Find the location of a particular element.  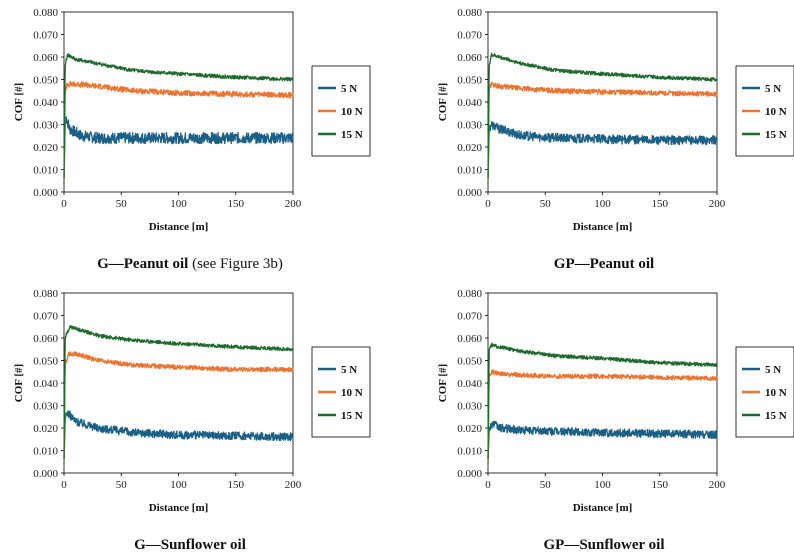

caption-g-sunflower: G—Sunflower oil is located at coordinates (190, 545).